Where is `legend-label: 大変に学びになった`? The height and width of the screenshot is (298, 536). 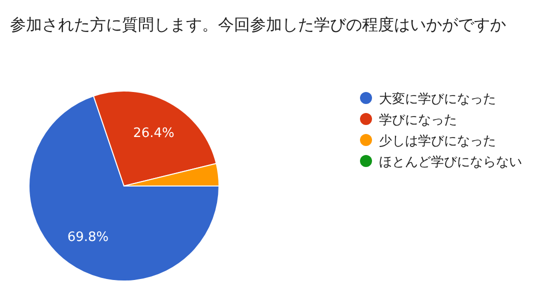 legend-label: 大変に学びになった is located at coordinates (437, 99).